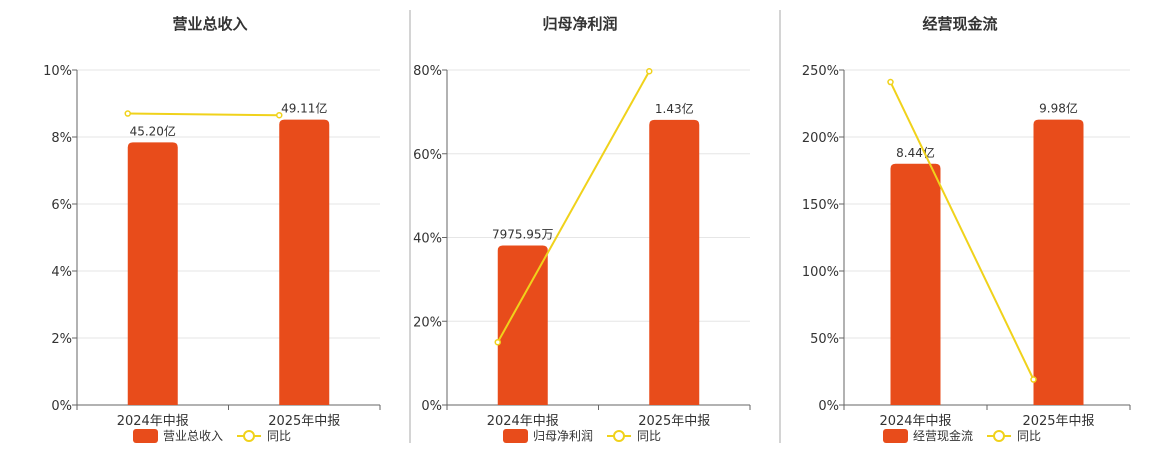  What do you see at coordinates (828, 406) in the screenshot?
I see `chart-3-y-tick-label-0: 0%` at bounding box center [828, 406].